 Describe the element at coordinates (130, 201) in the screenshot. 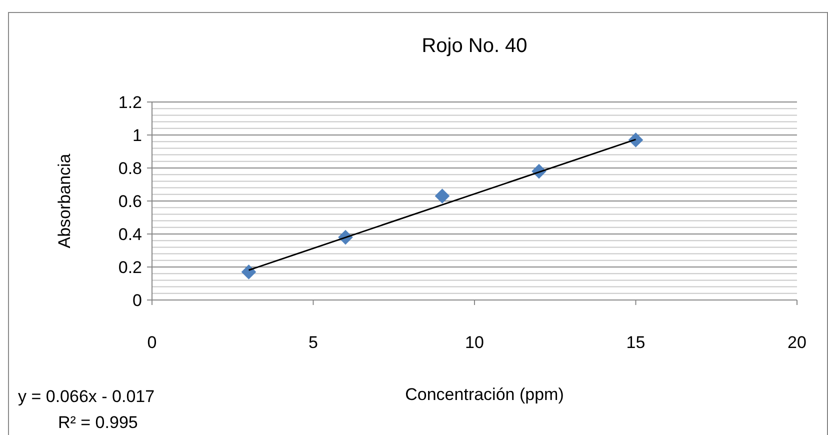

I see `y-tick-label: 0.6` at that location.